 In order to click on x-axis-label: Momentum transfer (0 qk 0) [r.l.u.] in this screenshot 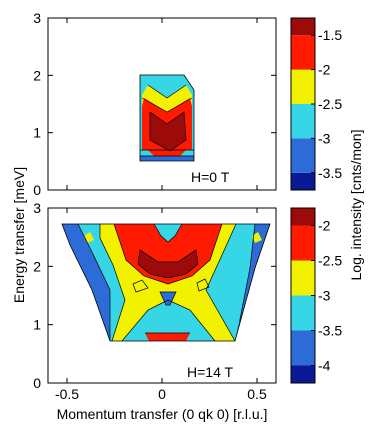, I will do `click(162, 414)`.